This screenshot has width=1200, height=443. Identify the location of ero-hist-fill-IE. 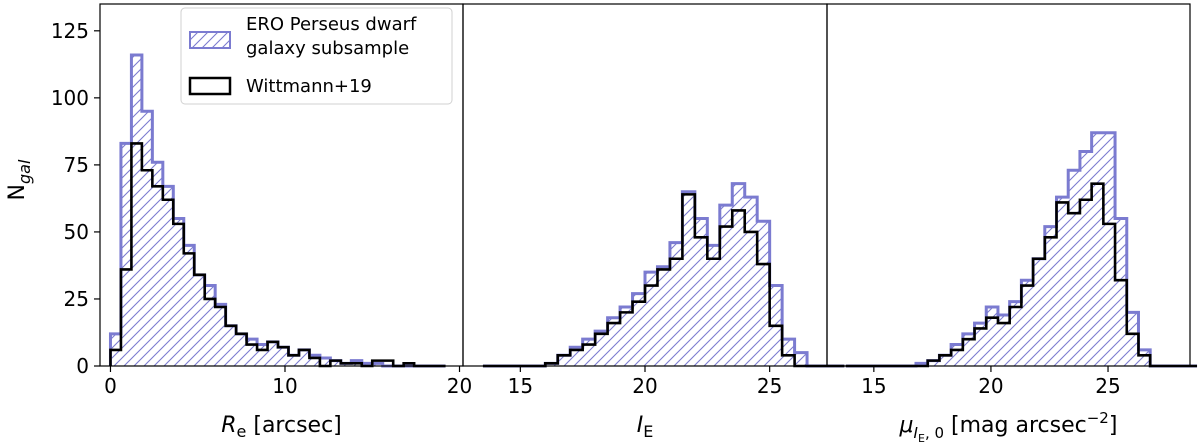
(663, 274).